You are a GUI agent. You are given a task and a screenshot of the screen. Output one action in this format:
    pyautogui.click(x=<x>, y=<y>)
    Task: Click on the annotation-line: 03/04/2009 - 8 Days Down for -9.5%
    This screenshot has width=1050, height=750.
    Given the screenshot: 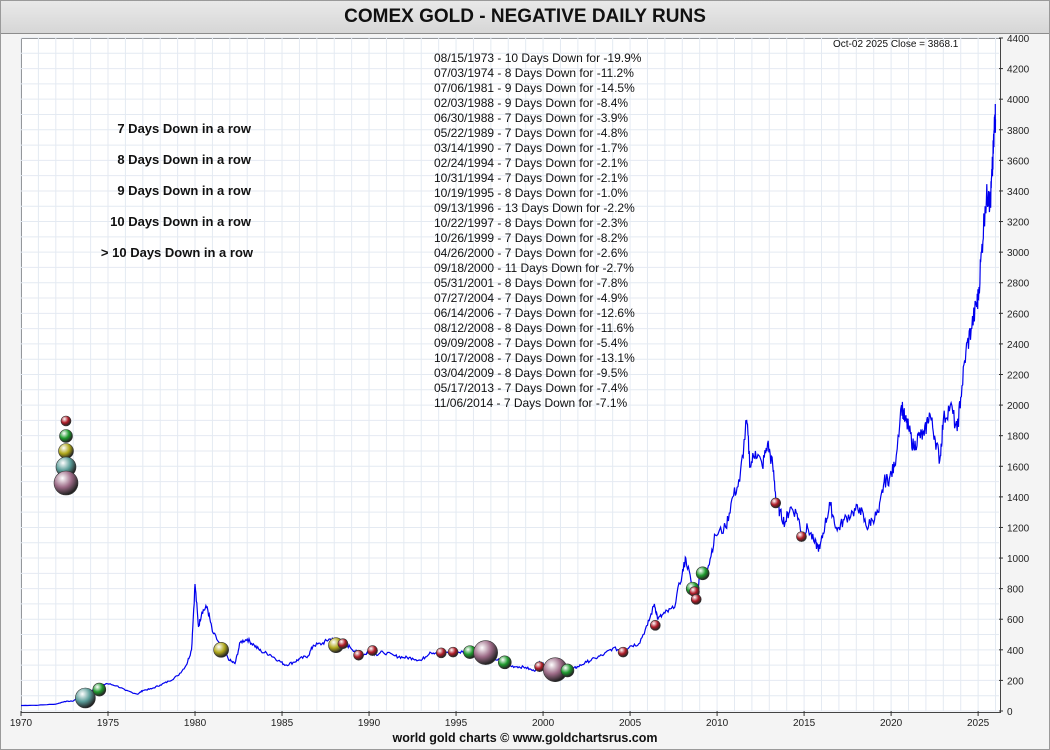 What is the action you would take?
    pyautogui.click(x=531, y=373)
    